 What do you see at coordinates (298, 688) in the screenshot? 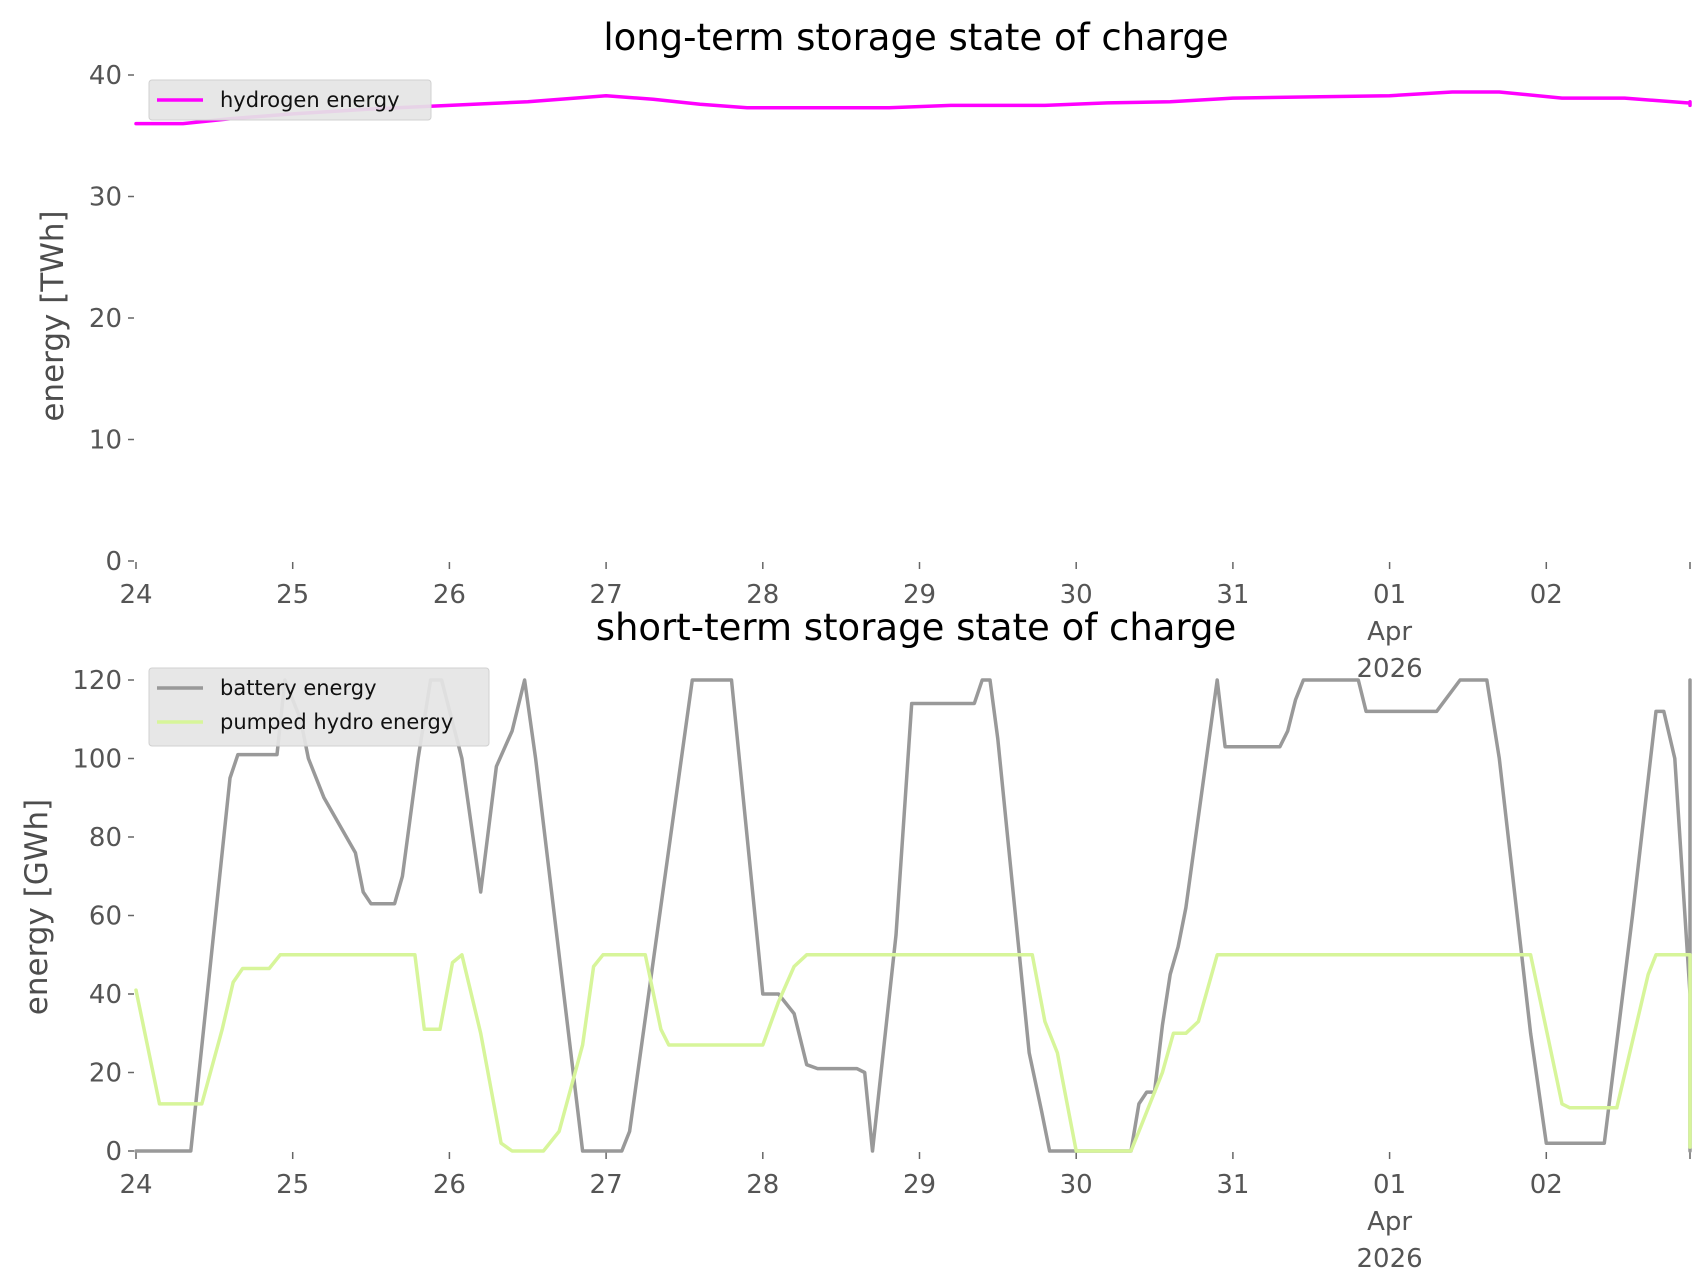
I see `legend-label: battery energy` at bounding box center [298, 688].